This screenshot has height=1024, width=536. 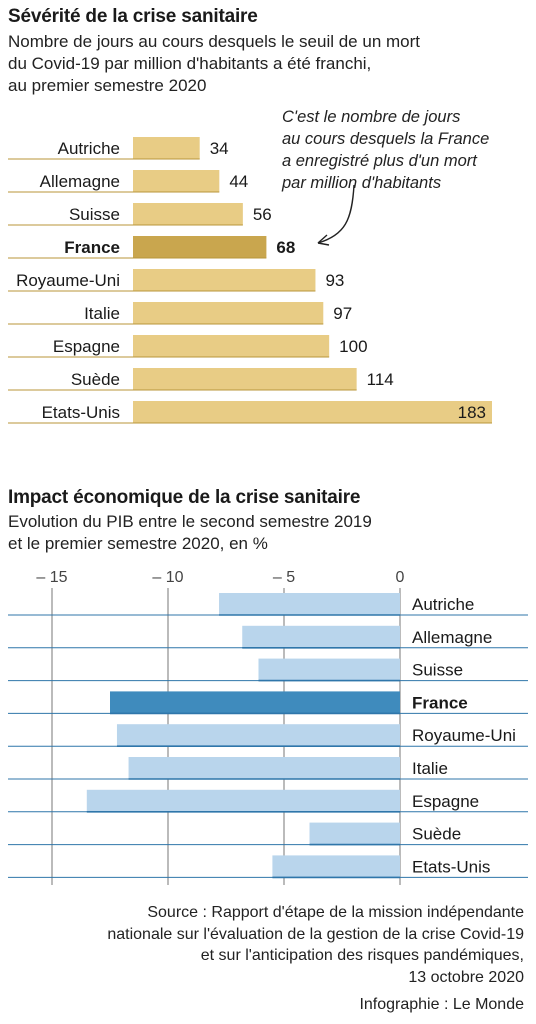 I want to click on value-label-suisse: 56, so click(x=262, y=214).